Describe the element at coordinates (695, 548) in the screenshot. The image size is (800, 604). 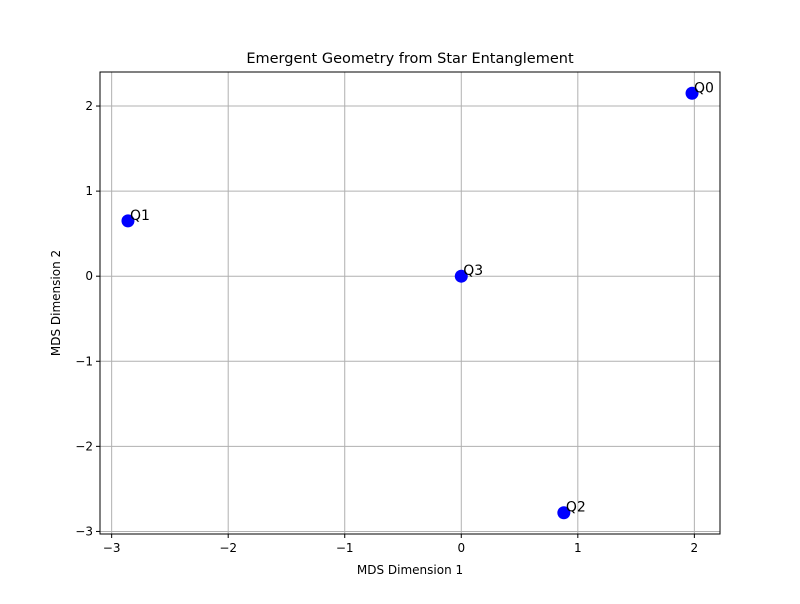
I see `x-tick-label: 2` at that location.